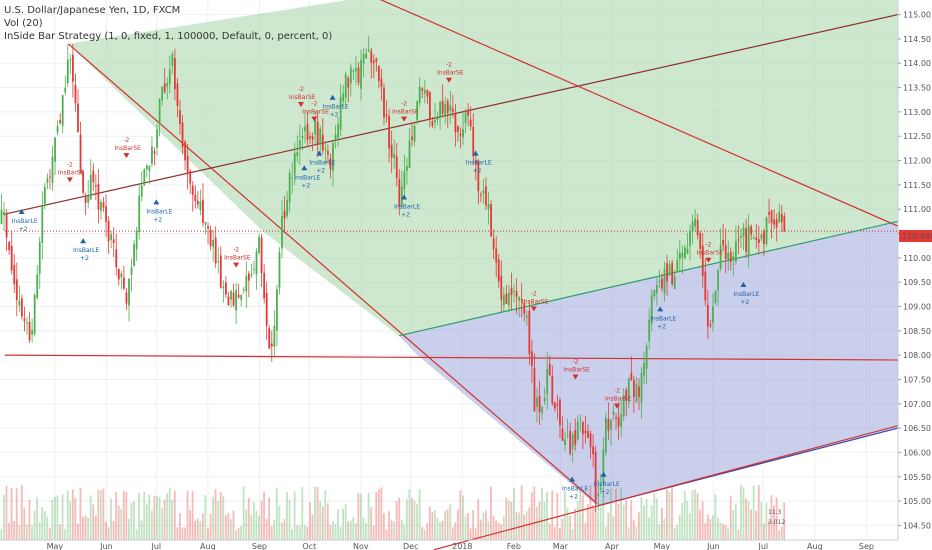 This screenshot has width=932, height=550. I want to click on signal-qty-10: +2, so click(334, 115).